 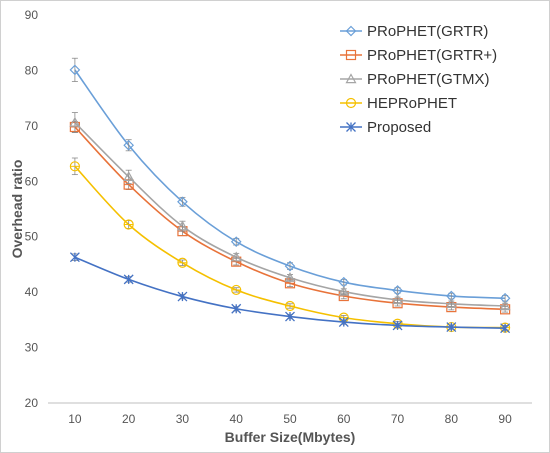 I want to click on legend-label: PRoPHET(GTMX), so click(x=428, y=79).